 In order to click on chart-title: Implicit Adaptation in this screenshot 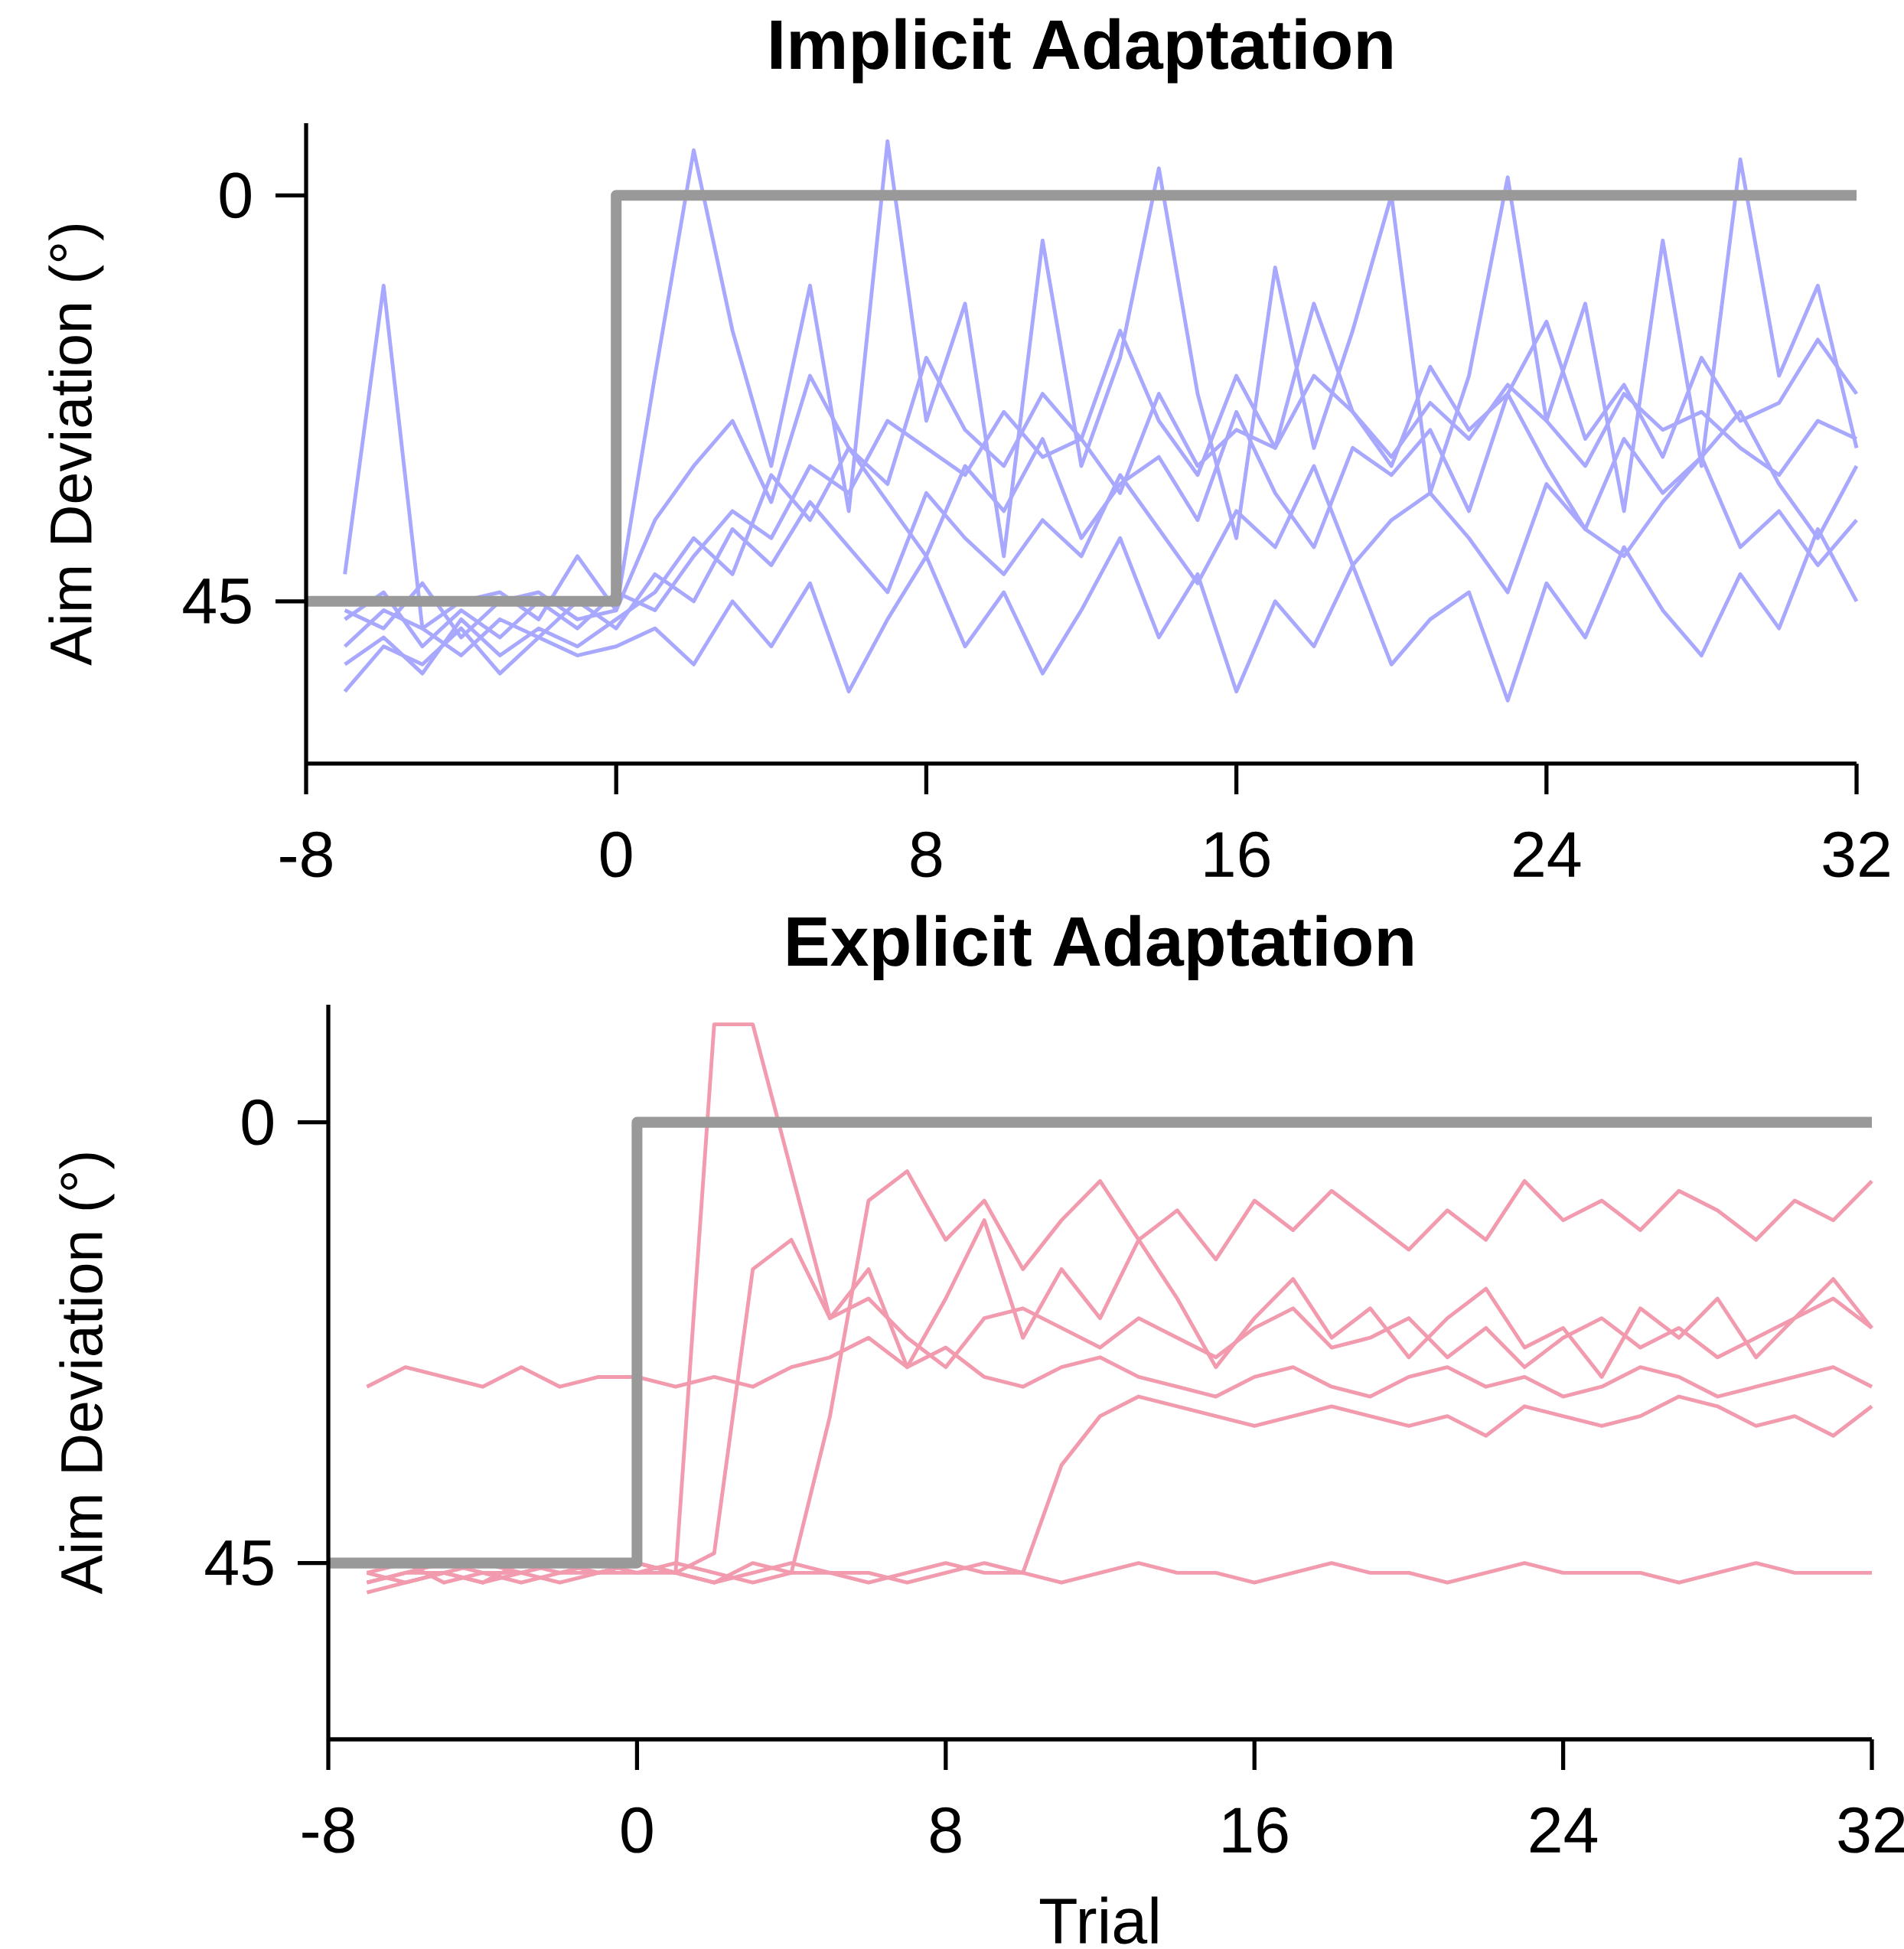, I will do `click(1081, 50)`.